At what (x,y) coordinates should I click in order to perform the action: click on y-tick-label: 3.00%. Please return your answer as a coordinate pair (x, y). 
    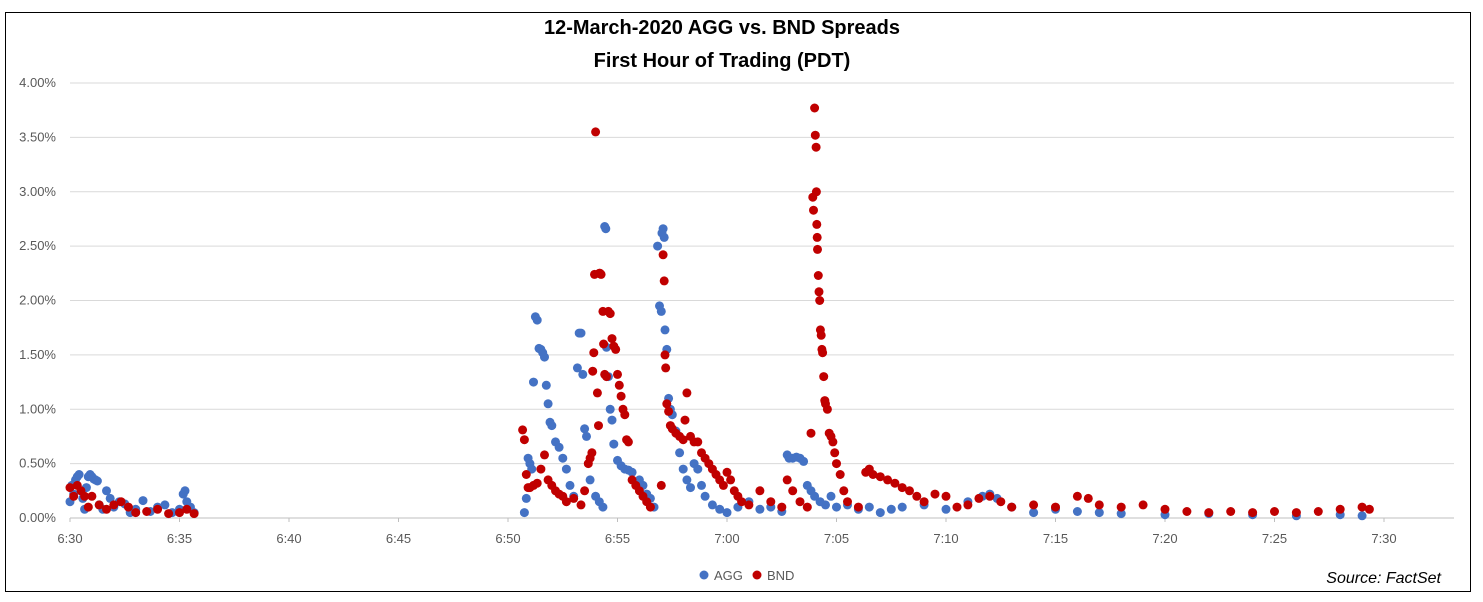
    Looking at the image, I should click on (37, 191).